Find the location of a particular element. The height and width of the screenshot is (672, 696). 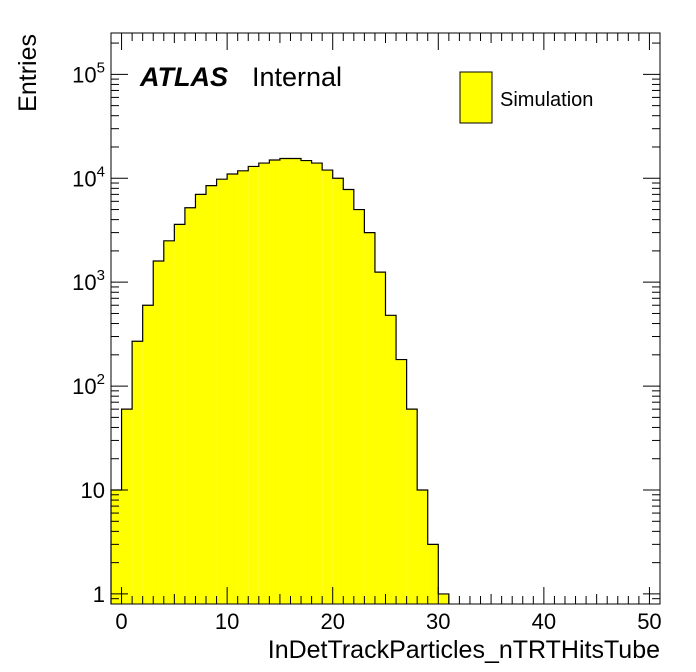

y-tick-label: 10² is located at coordinates (88, 385).